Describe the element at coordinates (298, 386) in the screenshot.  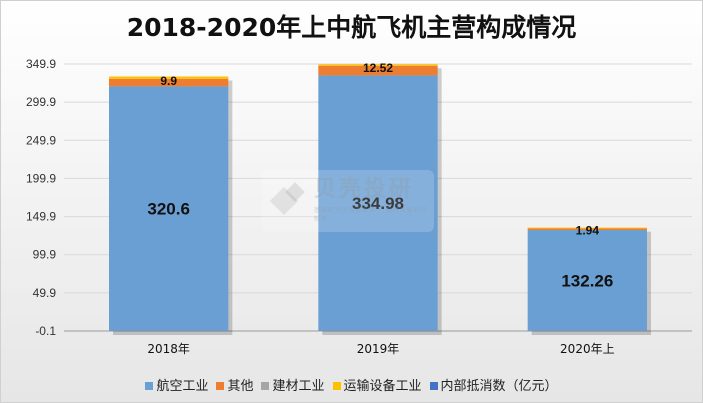
I see `legend-label: 建材工业` at that location.